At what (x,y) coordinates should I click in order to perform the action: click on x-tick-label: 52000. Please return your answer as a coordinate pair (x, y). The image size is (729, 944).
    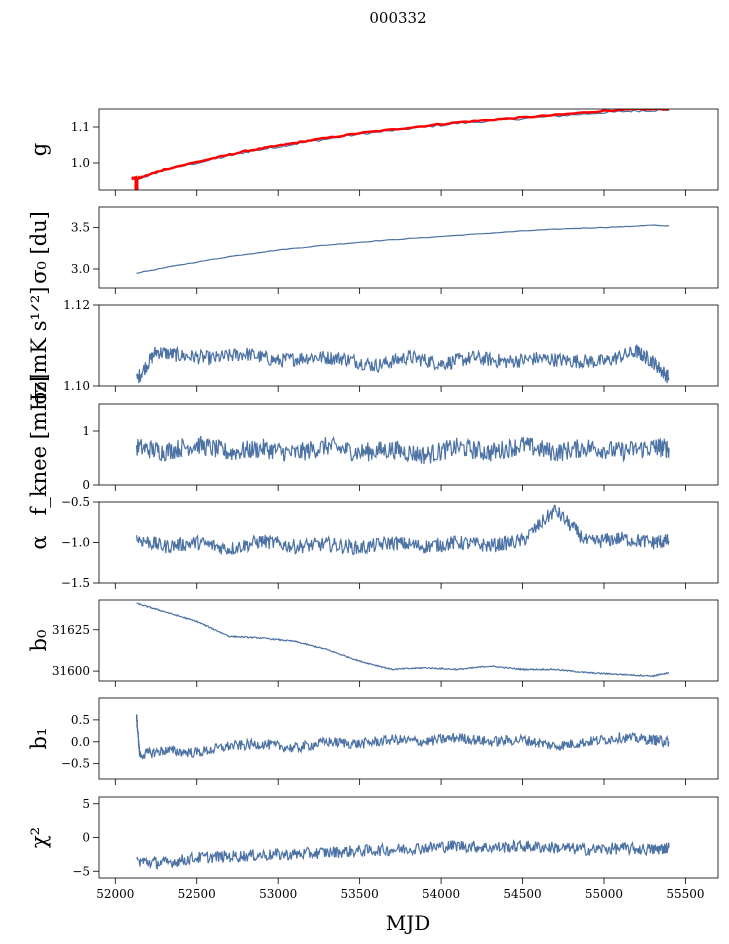
    Looking at the image, I should click on (115, 894).